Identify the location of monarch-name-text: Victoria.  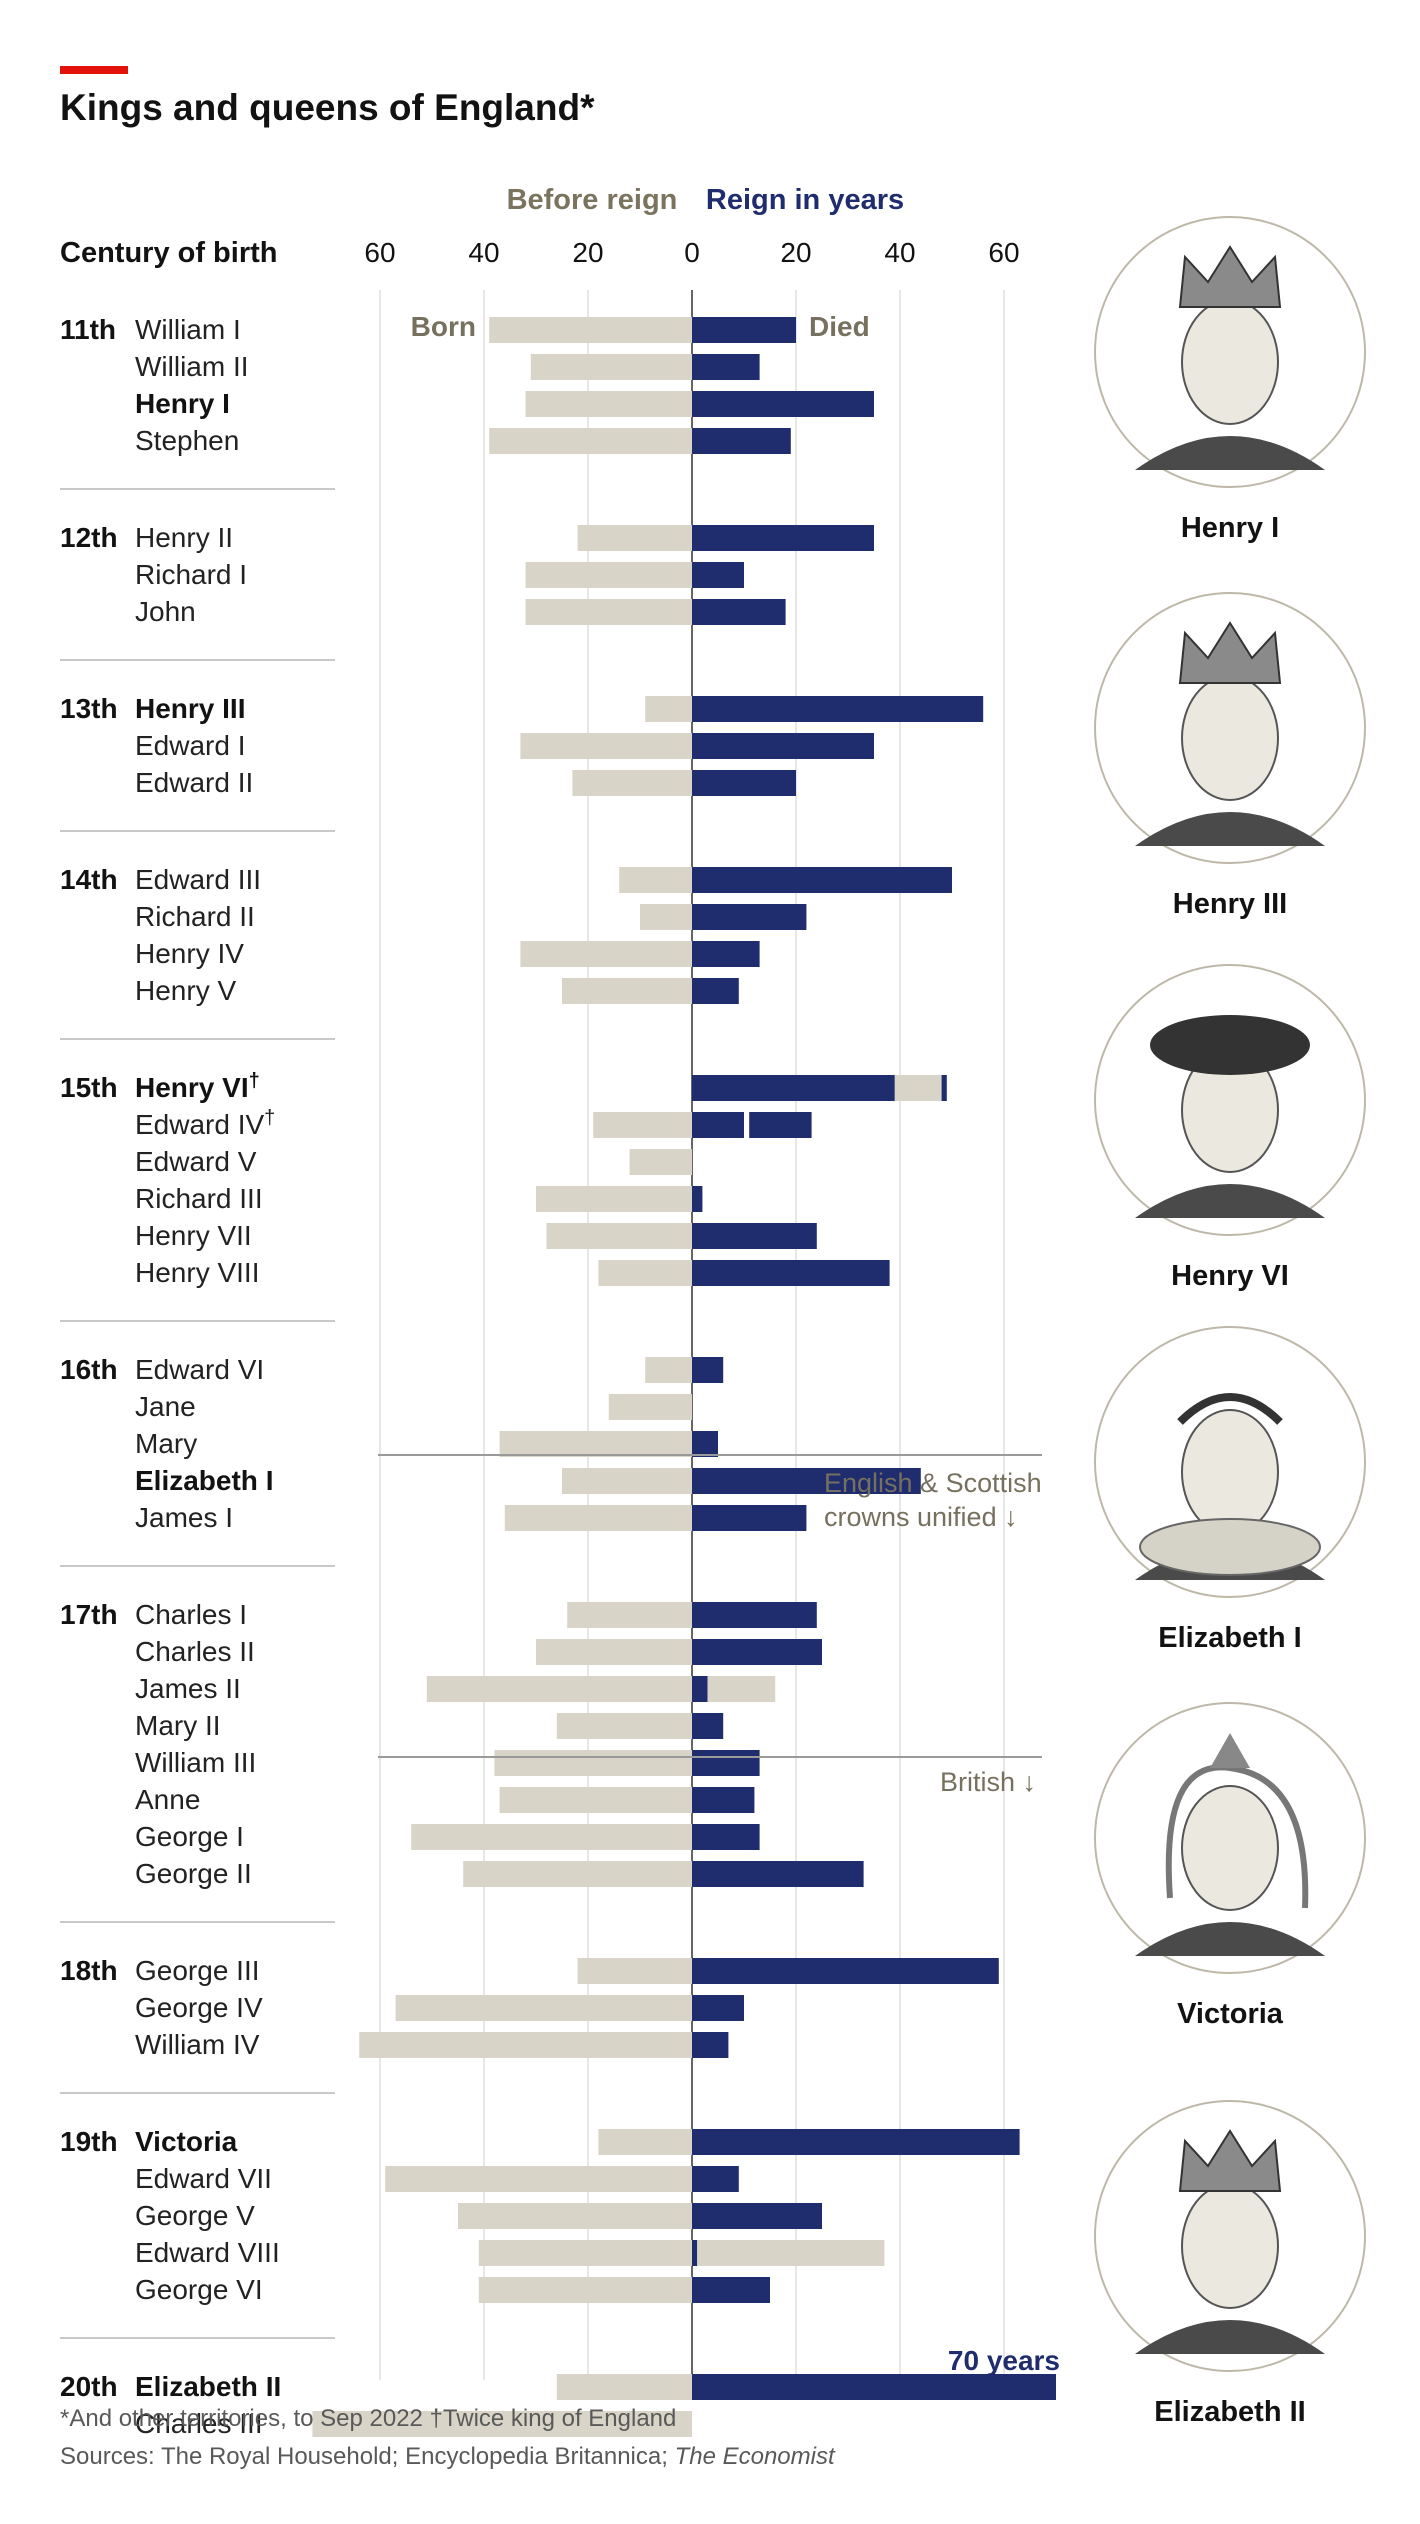
(186, 2141).